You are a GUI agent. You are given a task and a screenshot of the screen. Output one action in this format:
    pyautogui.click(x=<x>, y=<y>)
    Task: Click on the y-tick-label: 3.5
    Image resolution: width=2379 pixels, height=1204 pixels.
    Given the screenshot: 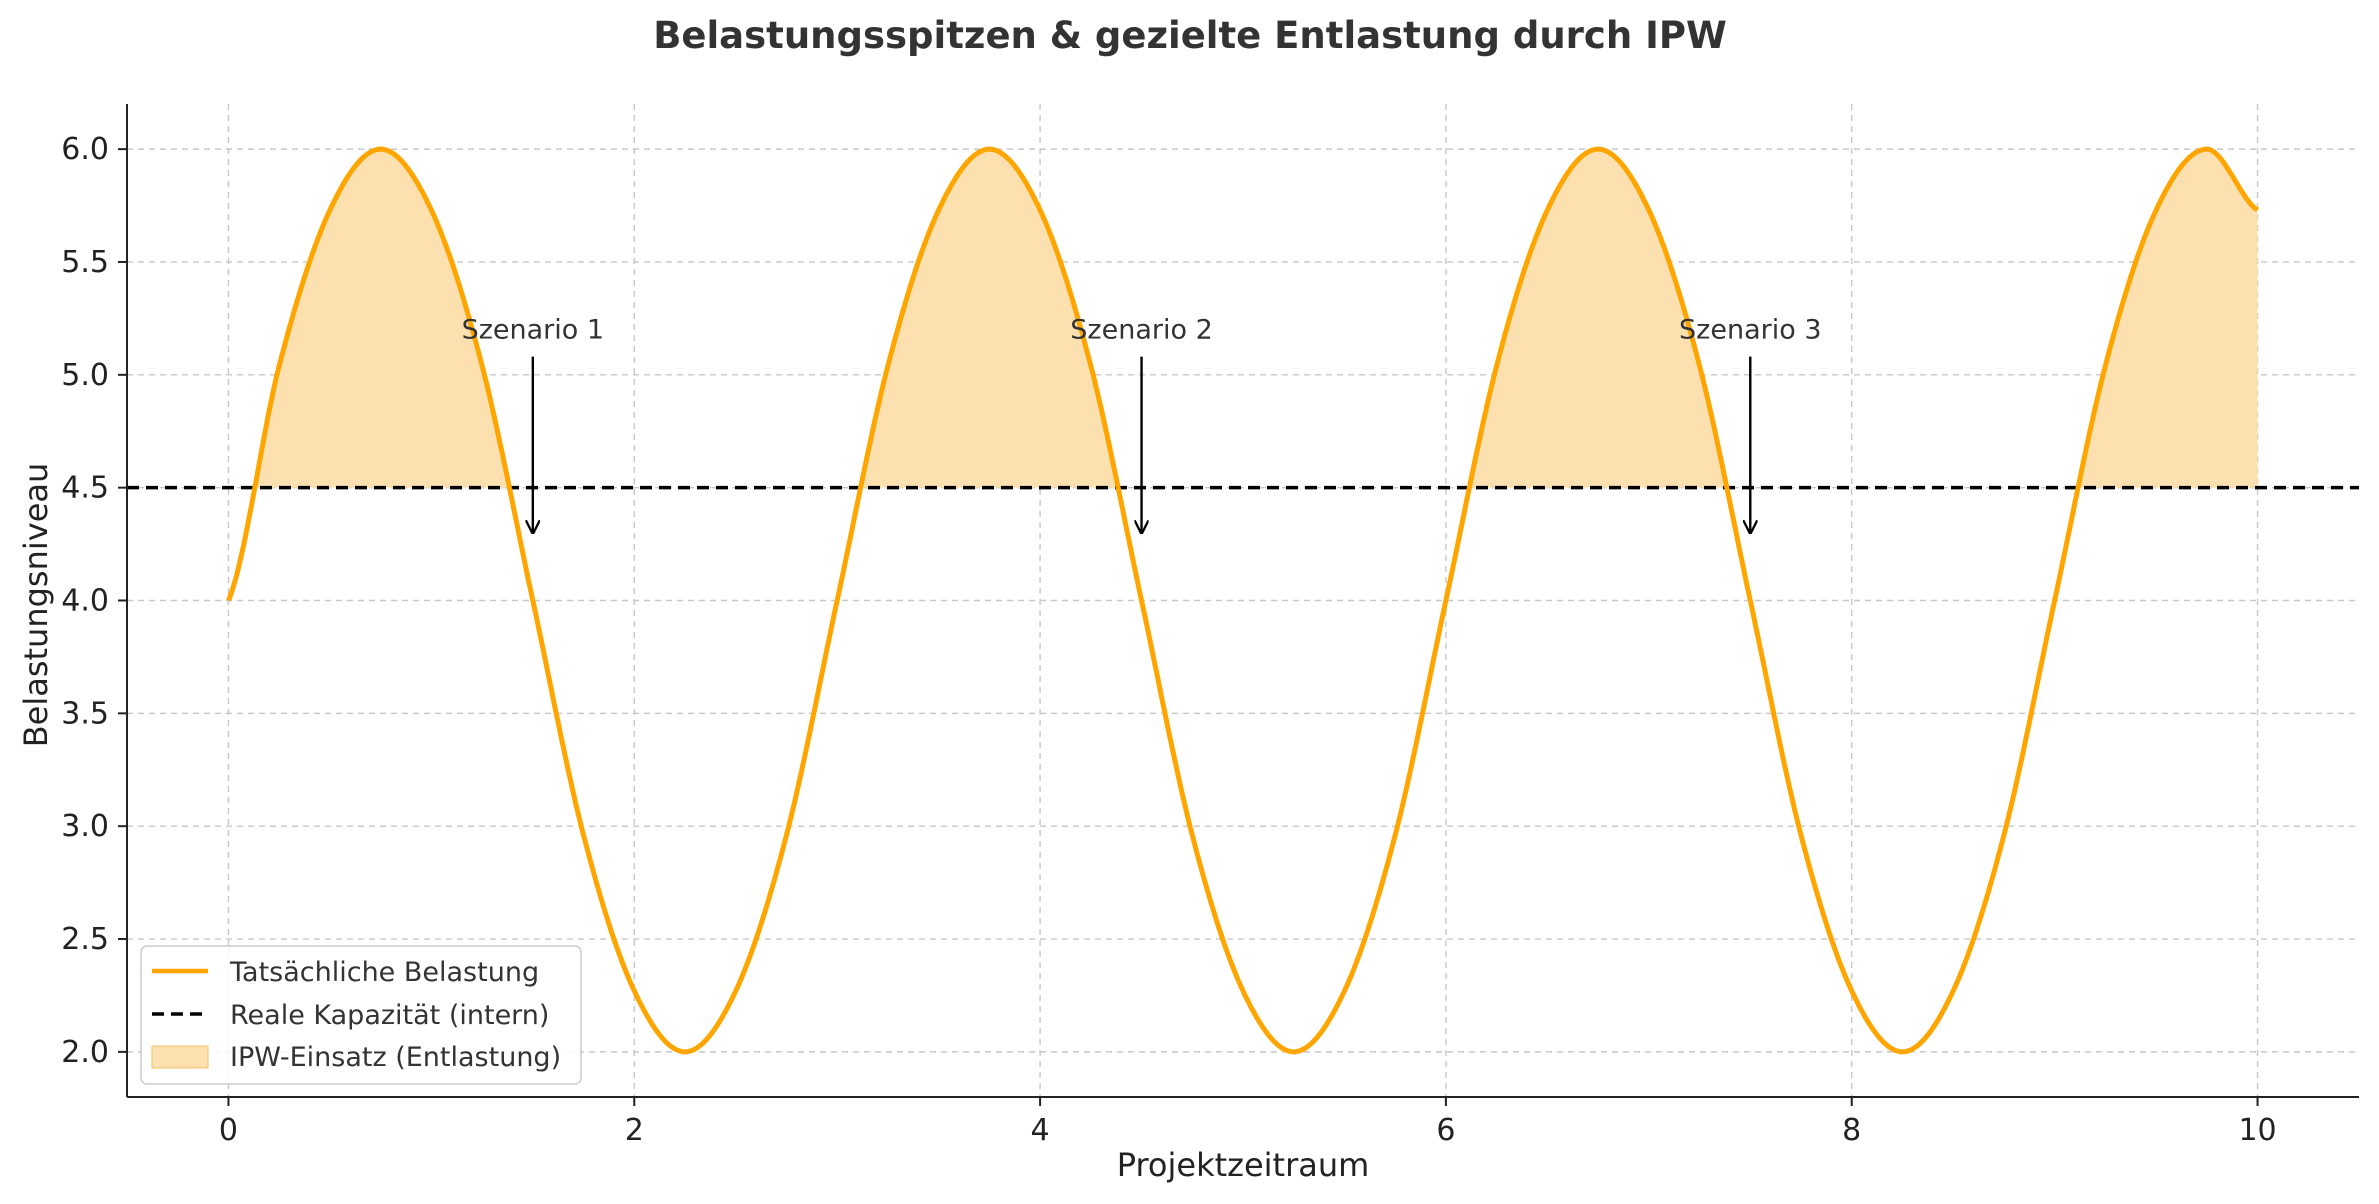 What is the action you would take?
    pyautogui.click(x=85, y=713)
    